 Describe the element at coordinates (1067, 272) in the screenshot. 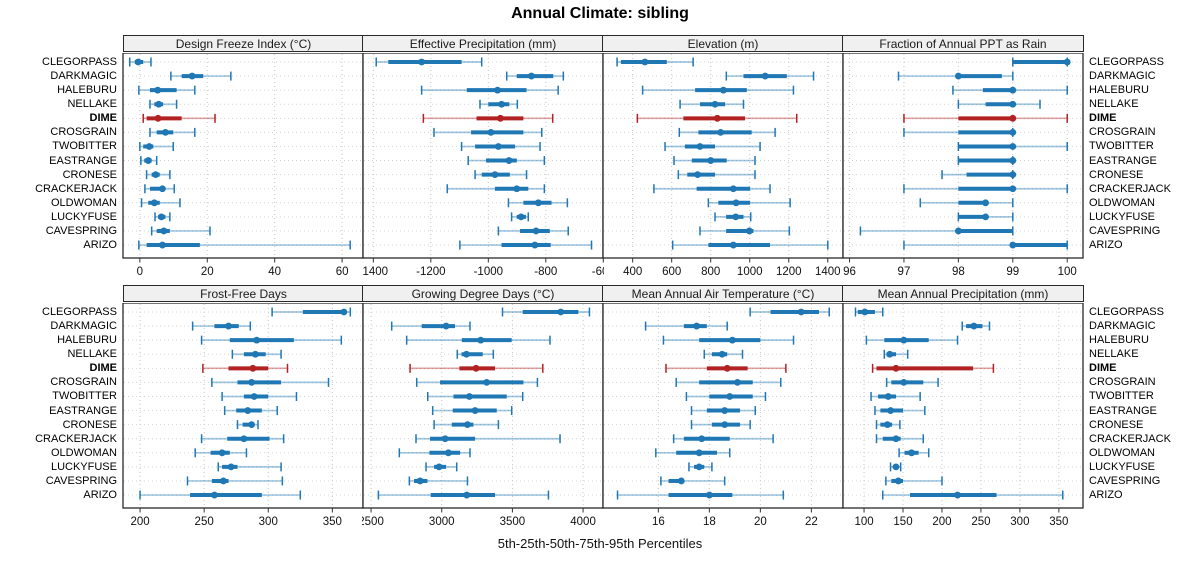

I see `axis-tick-label: 100` at that location.